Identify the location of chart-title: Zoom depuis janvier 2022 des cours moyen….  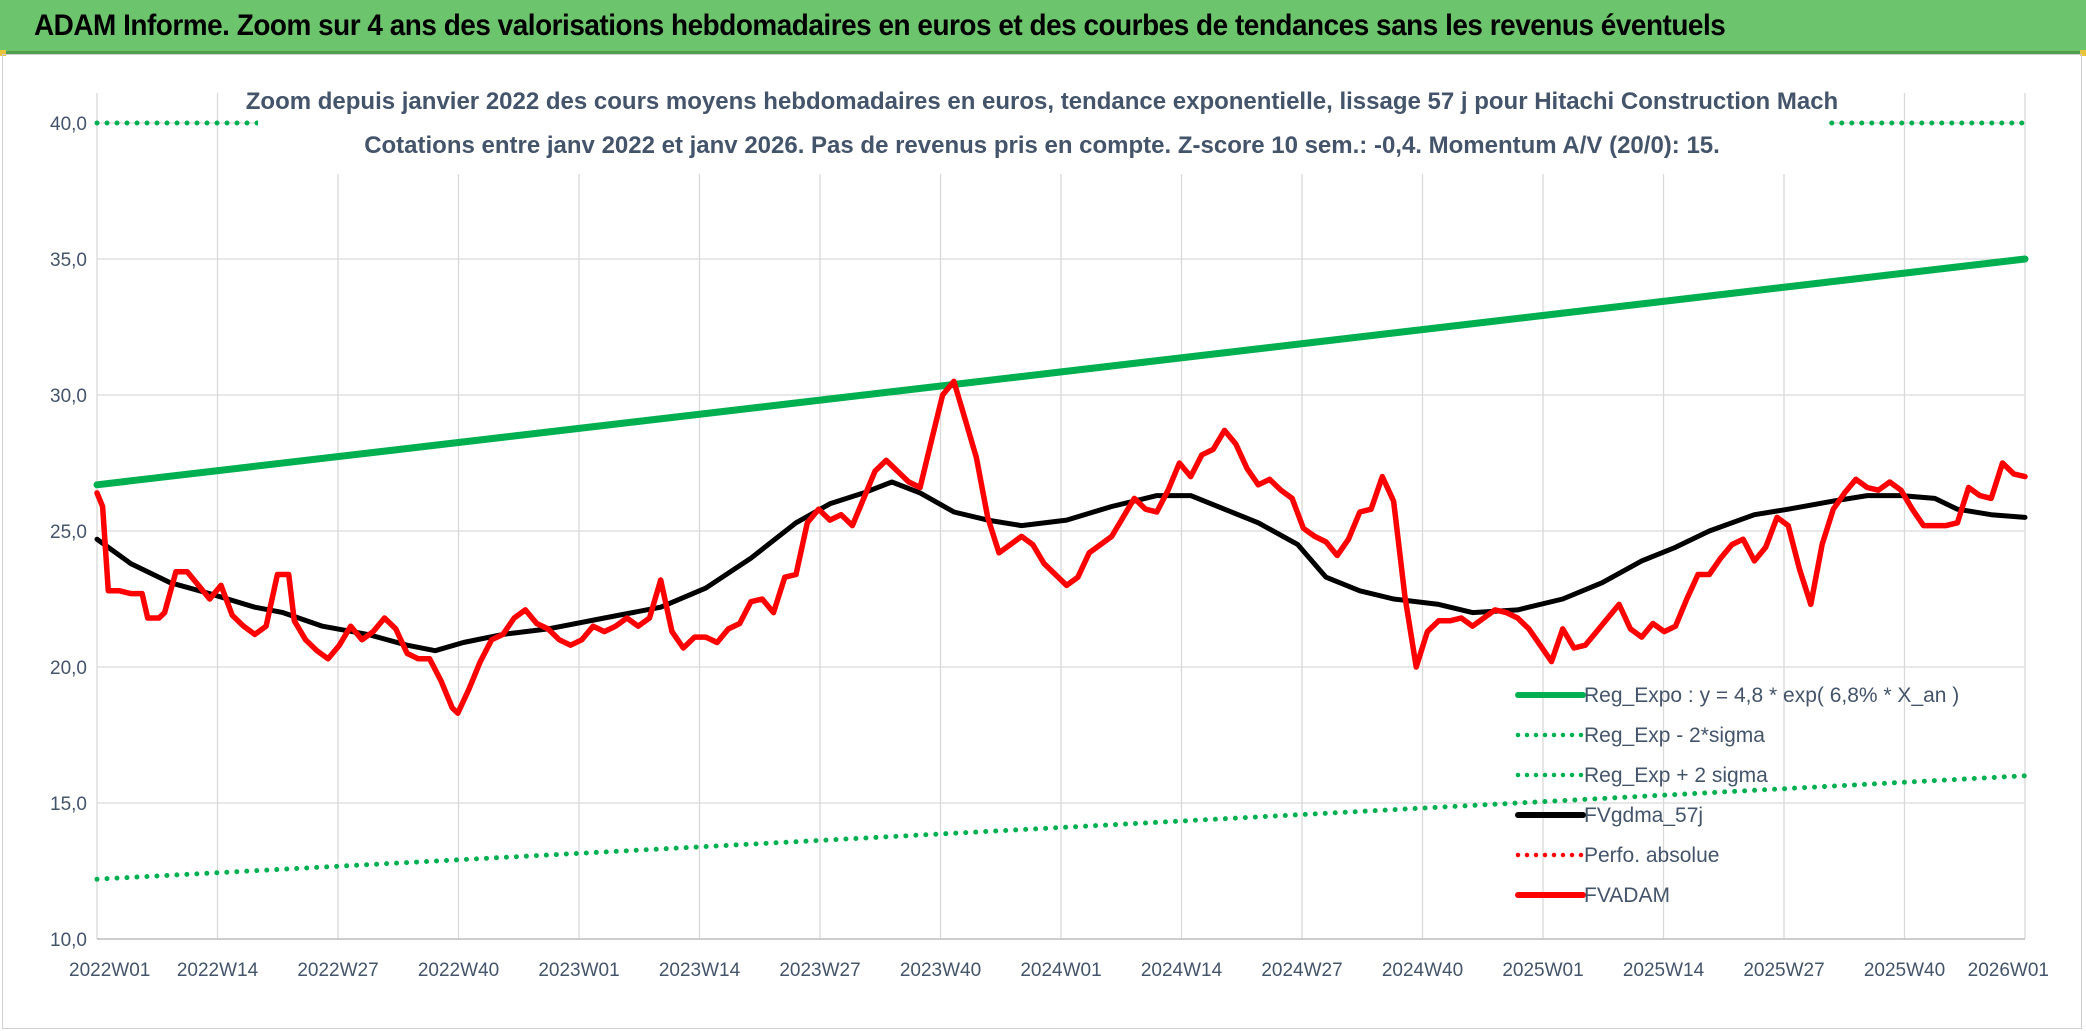
(1042, 101).